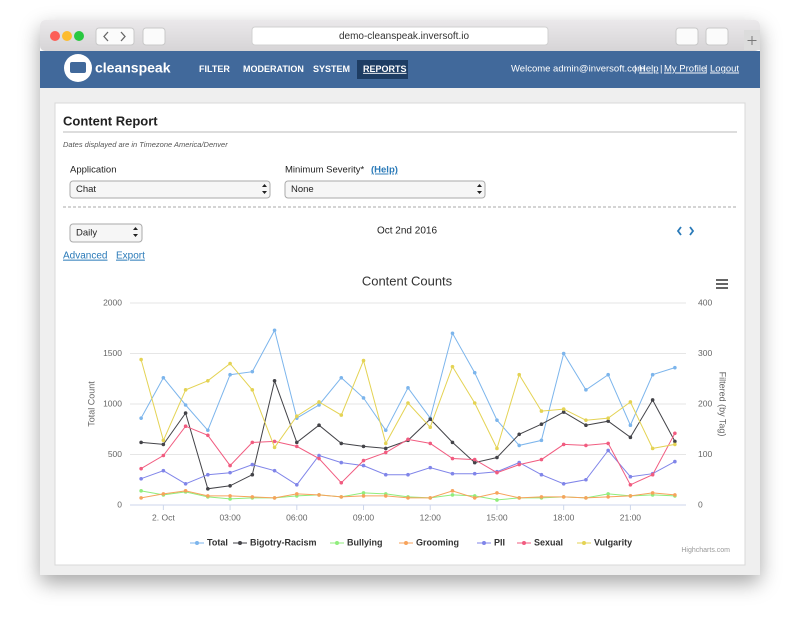  What do you see at coordinates (79, 36) in the screenshot?
I see `zoom-button` at bounding box center [79, 36].